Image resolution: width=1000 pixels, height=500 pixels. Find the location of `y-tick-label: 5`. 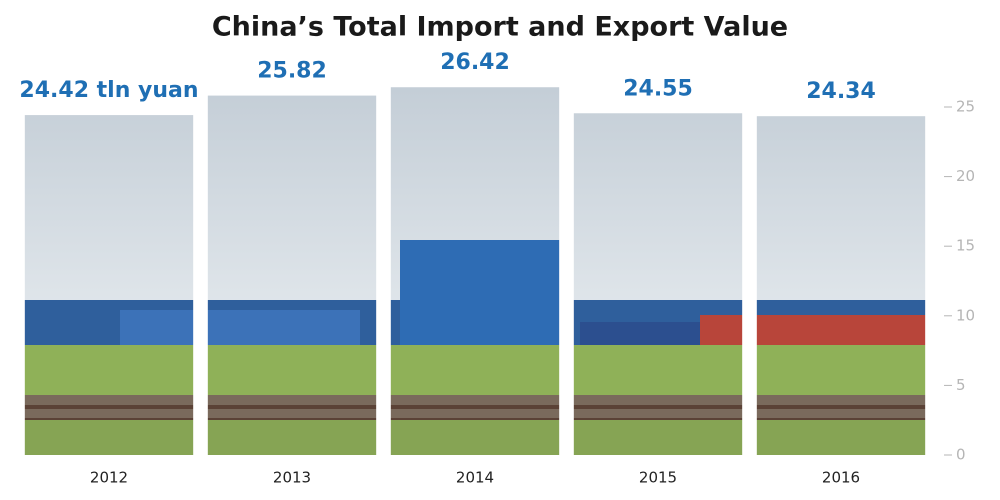

y-tick-label: 5 is located at coordinates (961, 385).